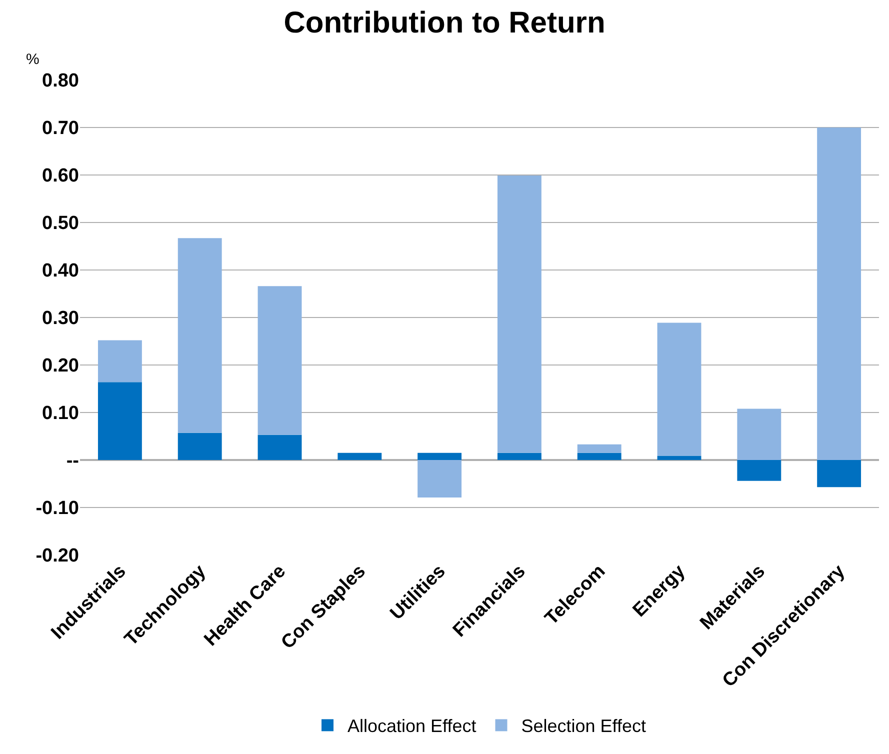 The height and width of the screenshot is (754, 889). Describe the element at coordinates (60, 319) in the screenshot. I see `y-tick-label: 0.30` at that location.